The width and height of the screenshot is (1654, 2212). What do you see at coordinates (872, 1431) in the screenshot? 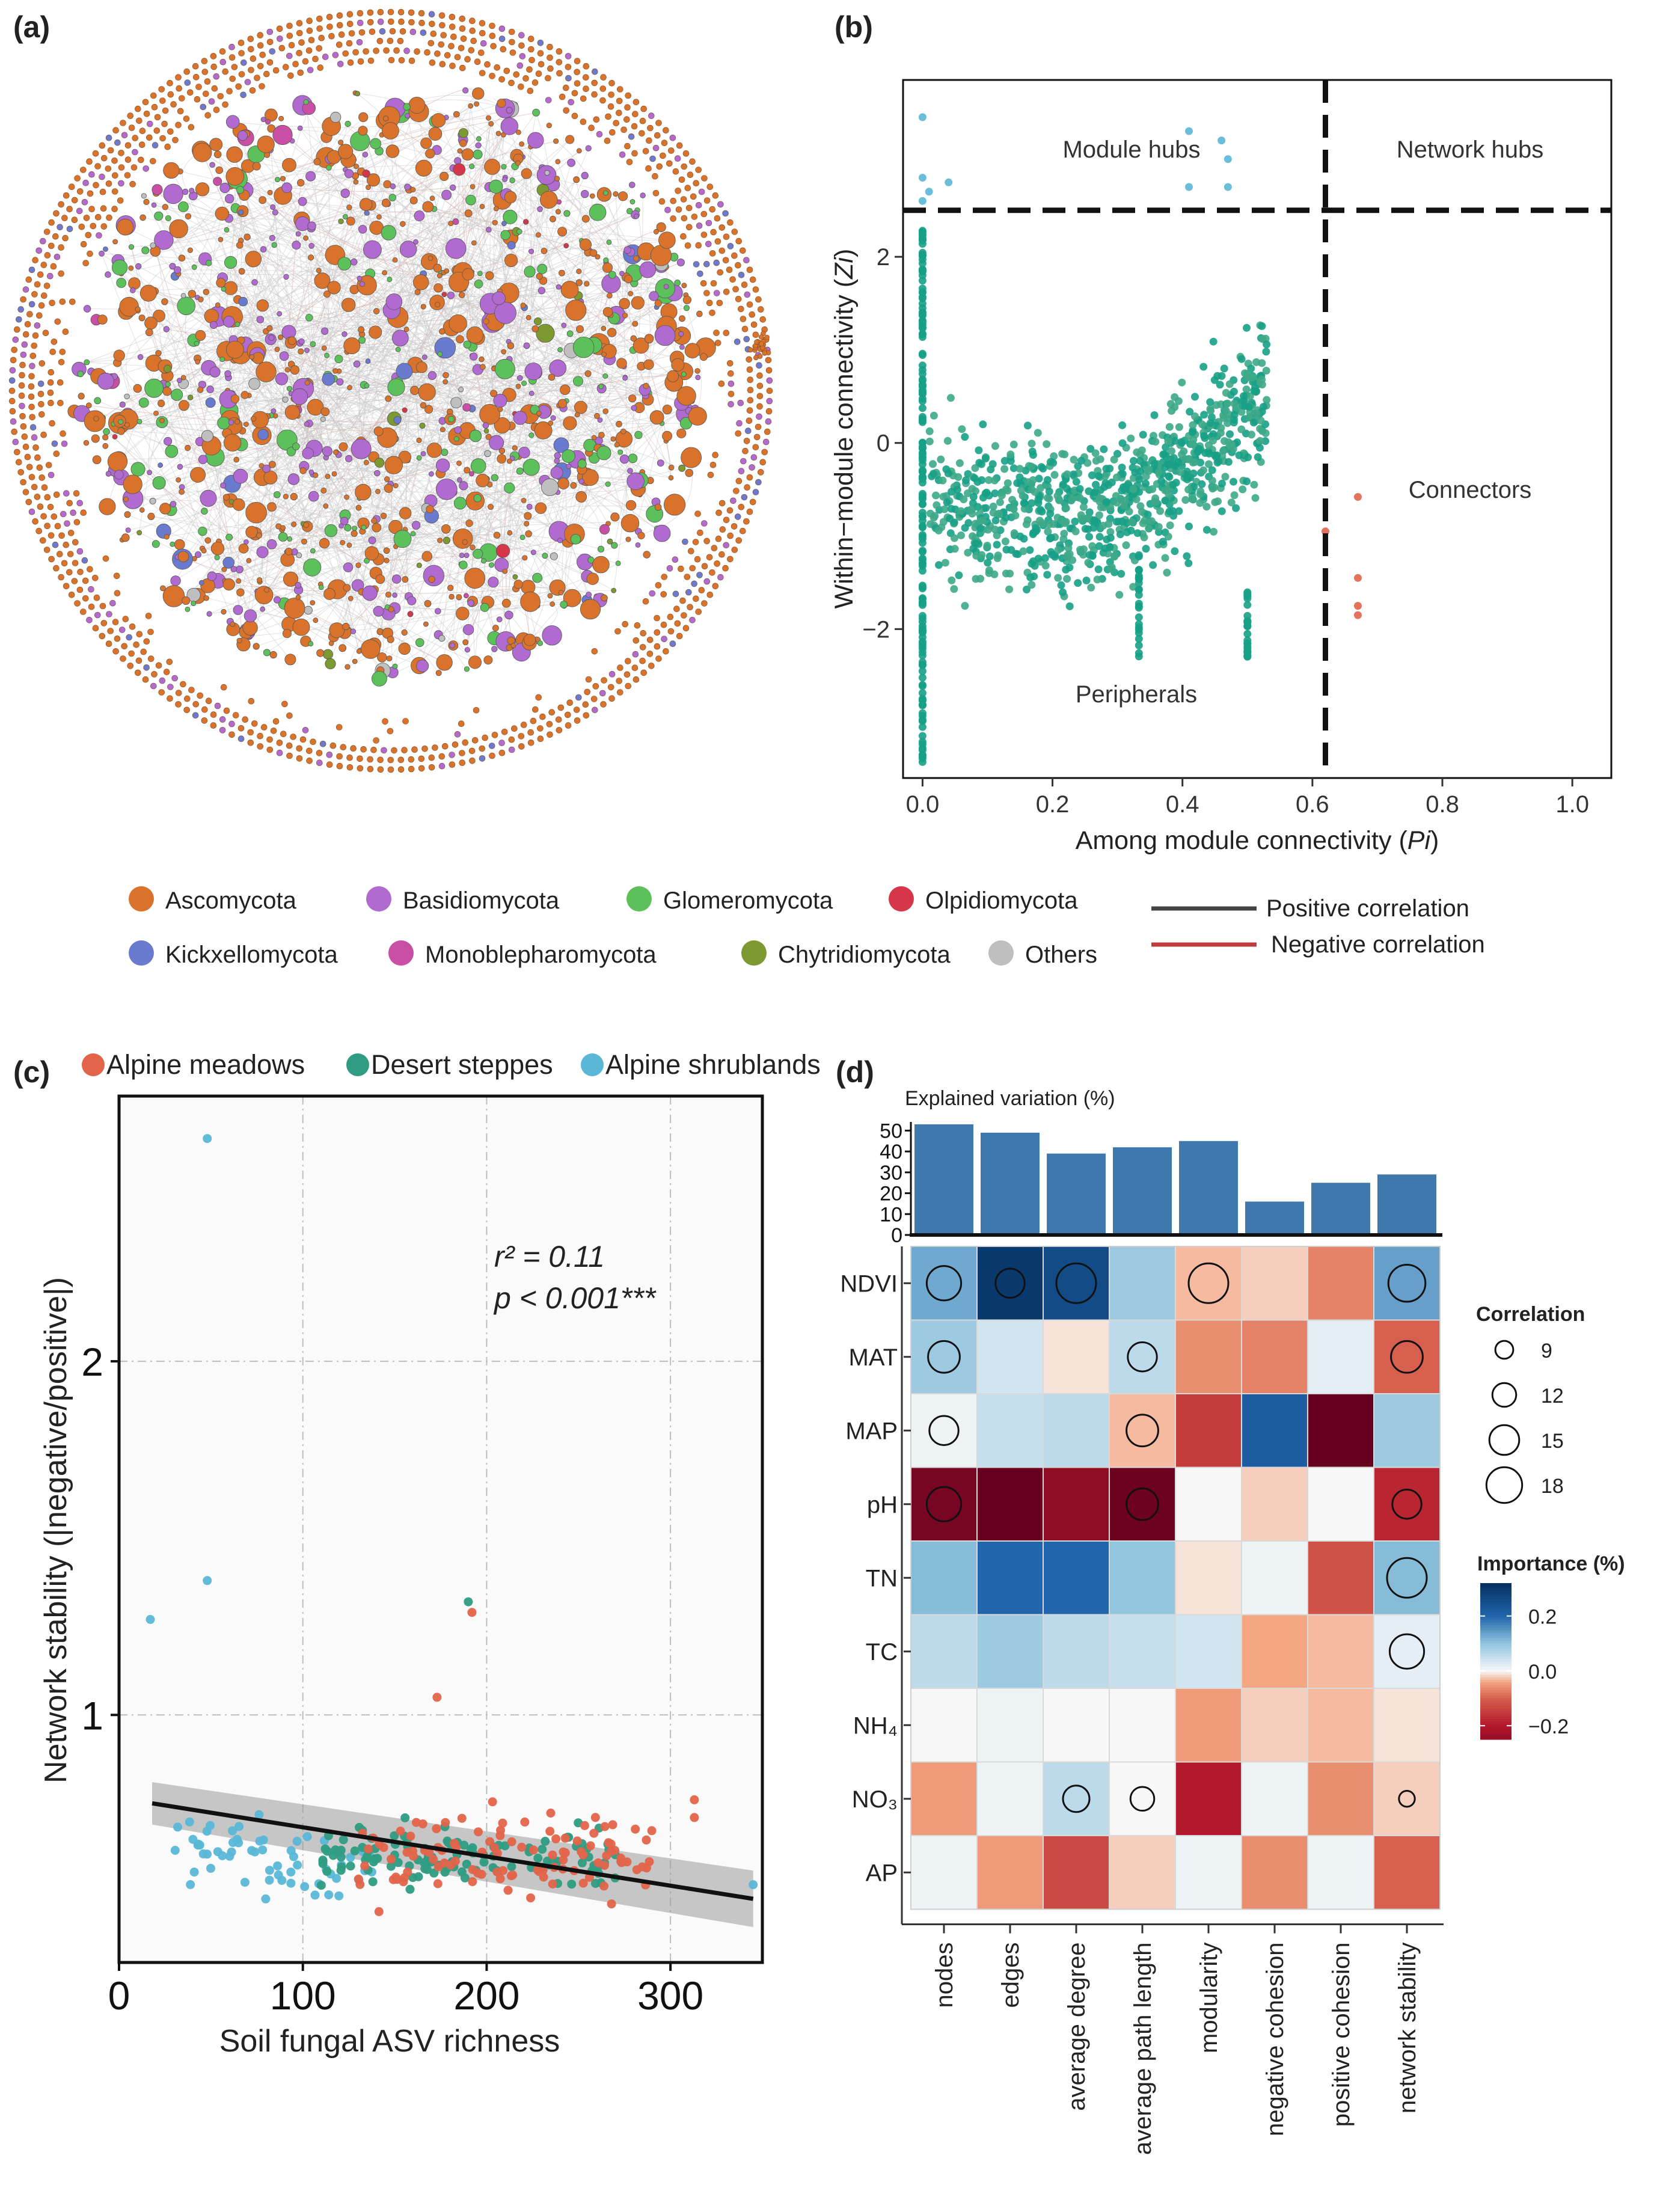
I see `row-label: MAP` at bounding box center [872, 1431].